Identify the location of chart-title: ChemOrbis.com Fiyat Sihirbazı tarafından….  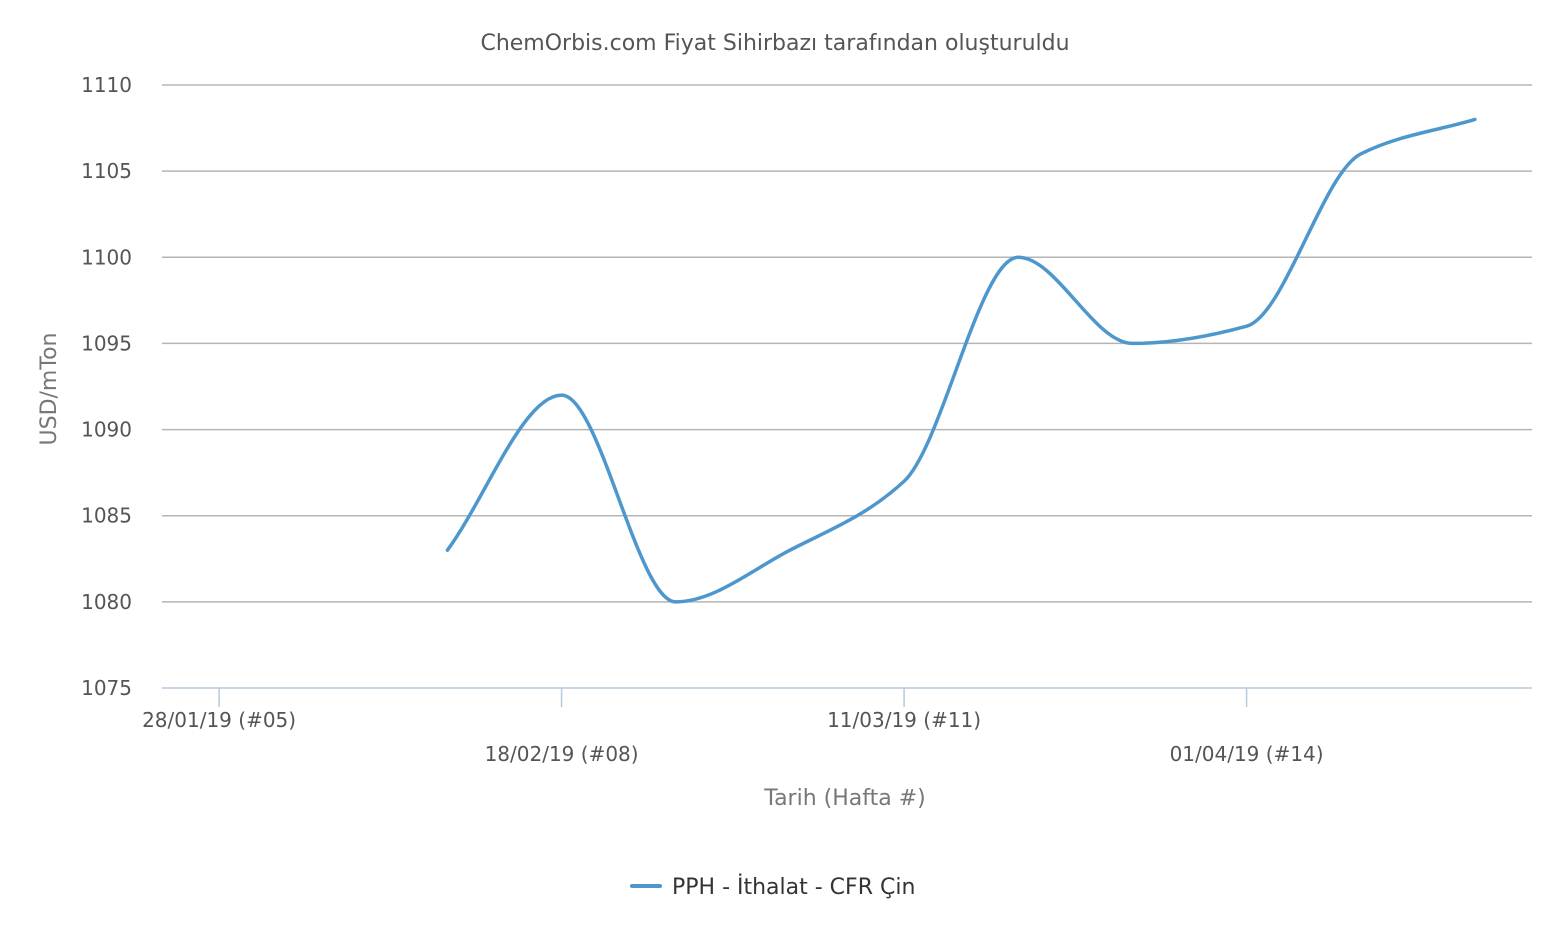
(774, 43).